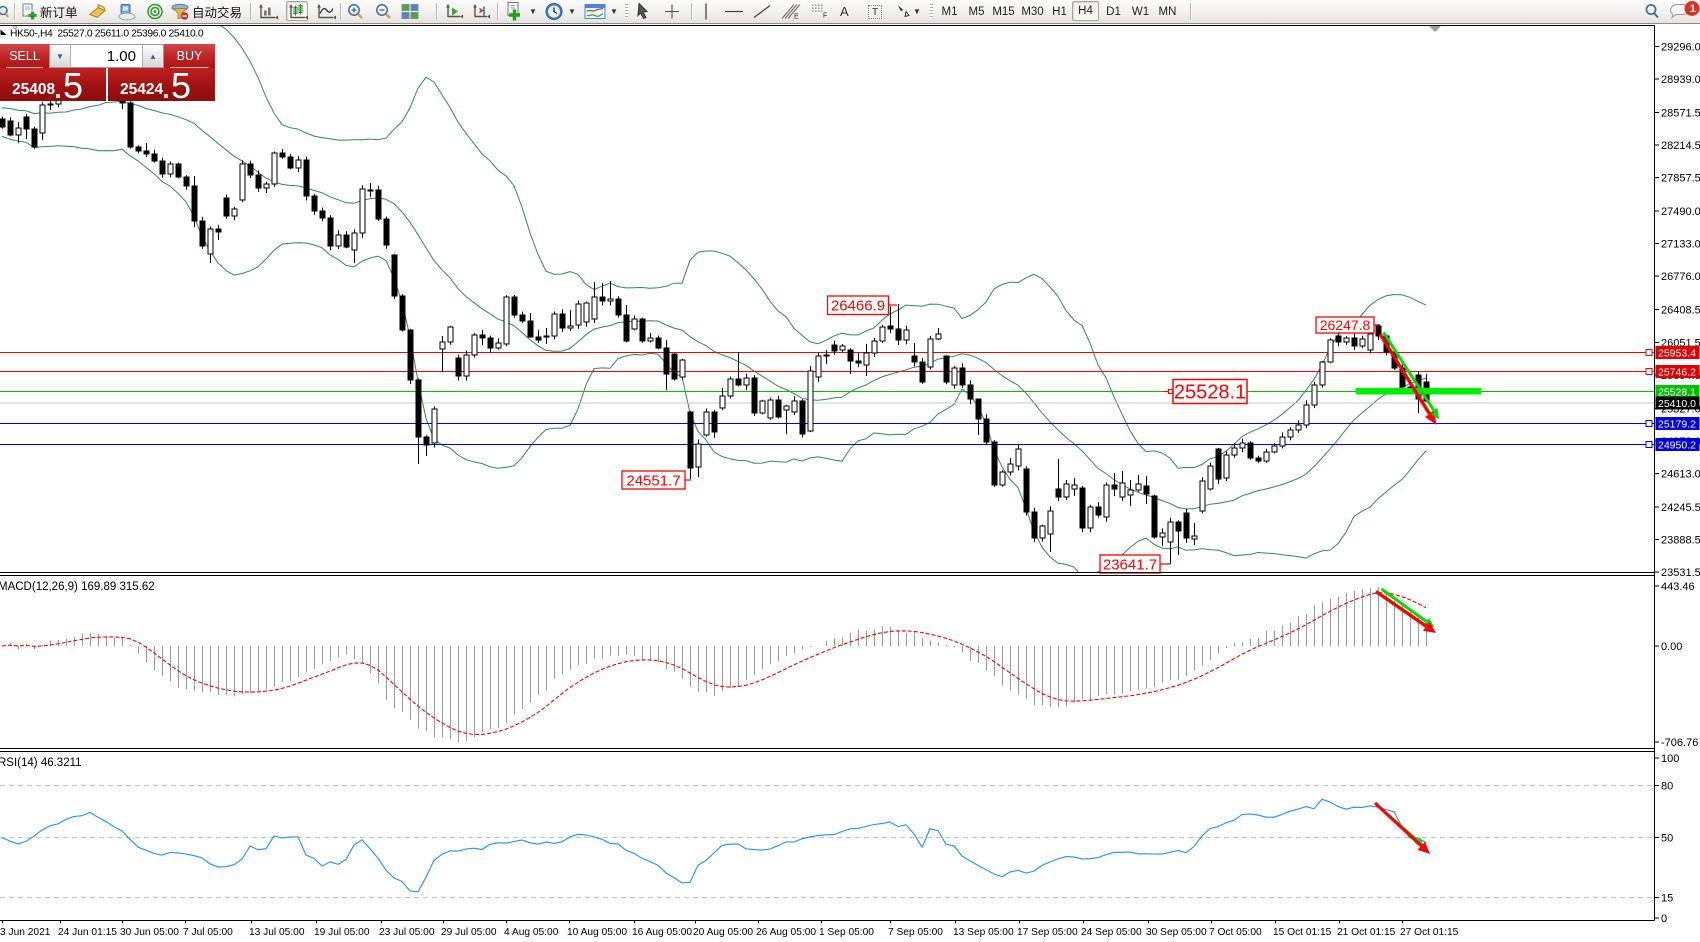 This screenshot has width=1700, height=942. I want to click on svg-text: 24 Sep 05:00, so click(1111, 932).